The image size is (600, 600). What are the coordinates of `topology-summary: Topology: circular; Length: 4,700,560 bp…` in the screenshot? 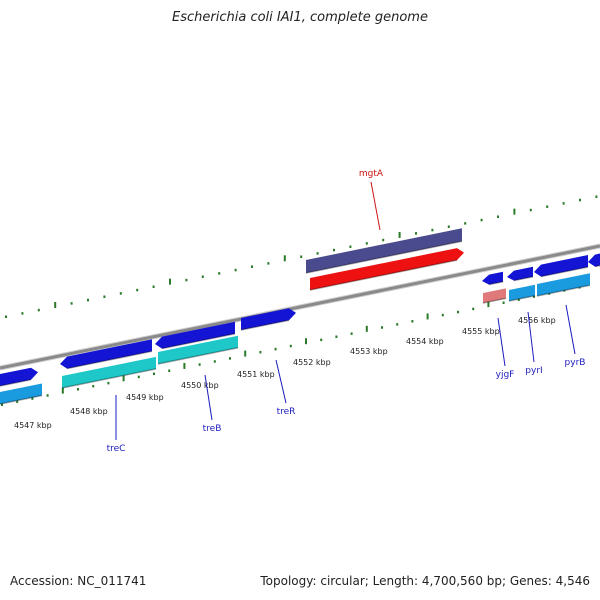 It's located at (425, 581).